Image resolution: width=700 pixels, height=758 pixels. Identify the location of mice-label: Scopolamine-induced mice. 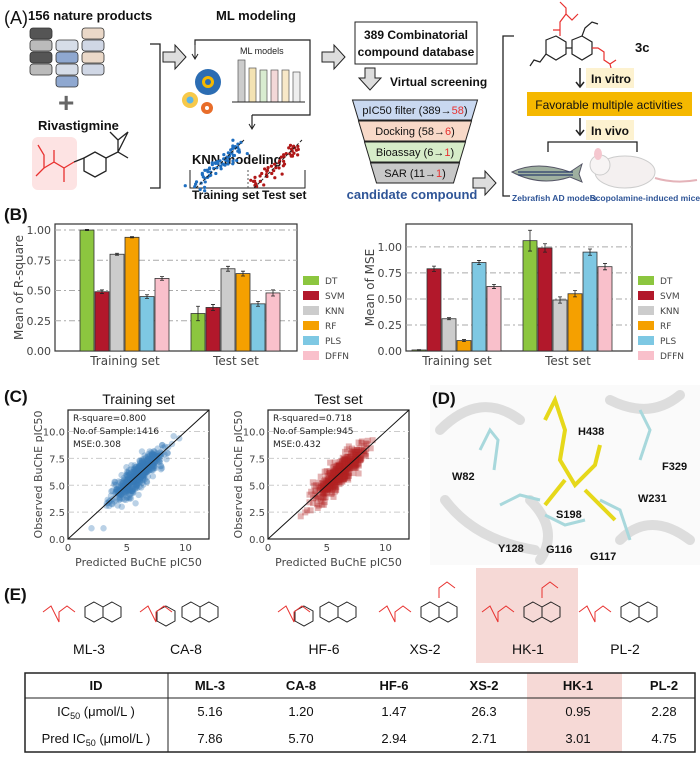
(645, 198).